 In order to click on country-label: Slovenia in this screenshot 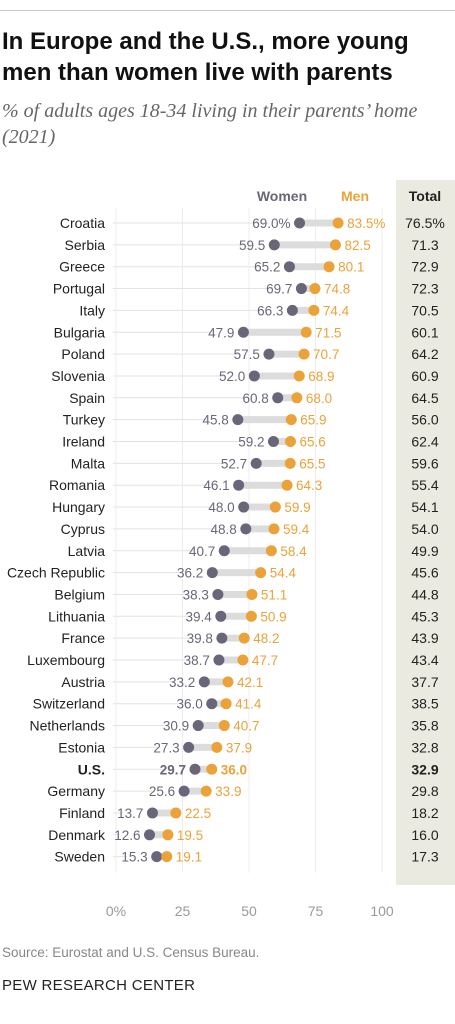, I will do `click(78, 376)`.